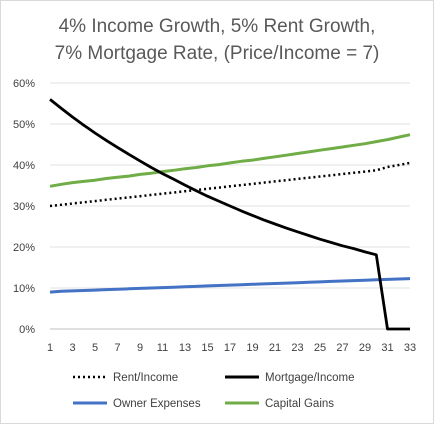 This screenshot has height=424, width=434. I want to click on x-tick-label: 33, so click(410, 348).